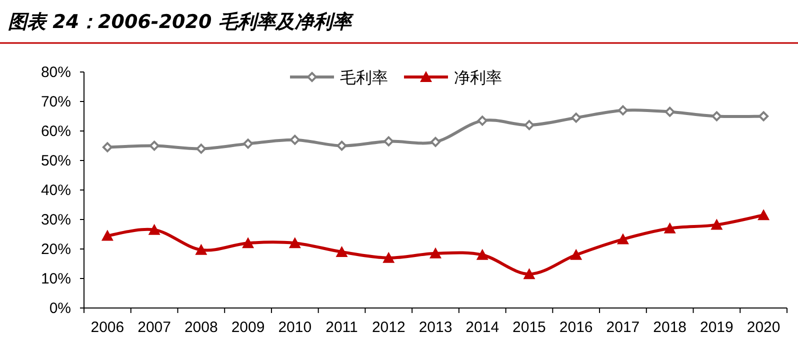 The height and width of the screenshot is (337, 798). Describe the element at coordinates (529, 327) in the screenshot. I see `x-tick-label: 2015` at that location.